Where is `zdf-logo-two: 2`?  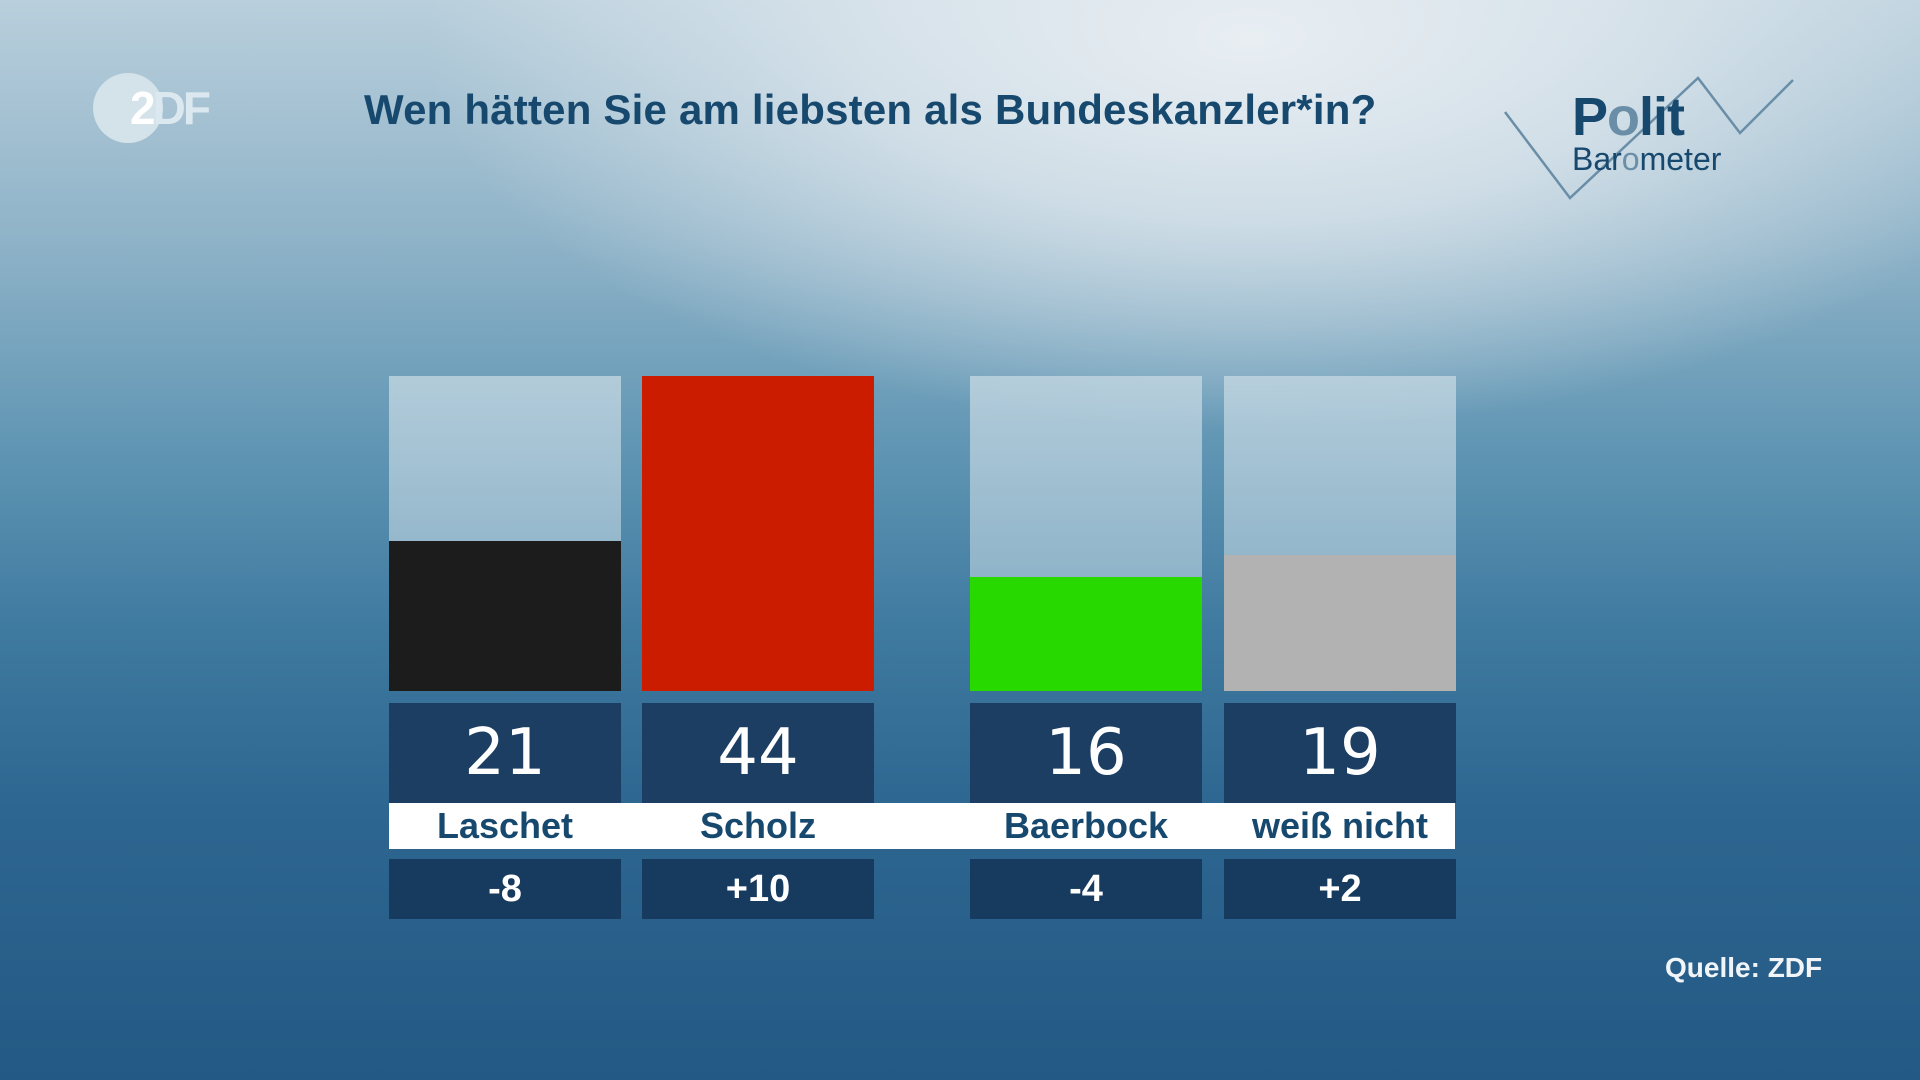
zdf-logo-two: 2 is located at coordinates (143, 108).